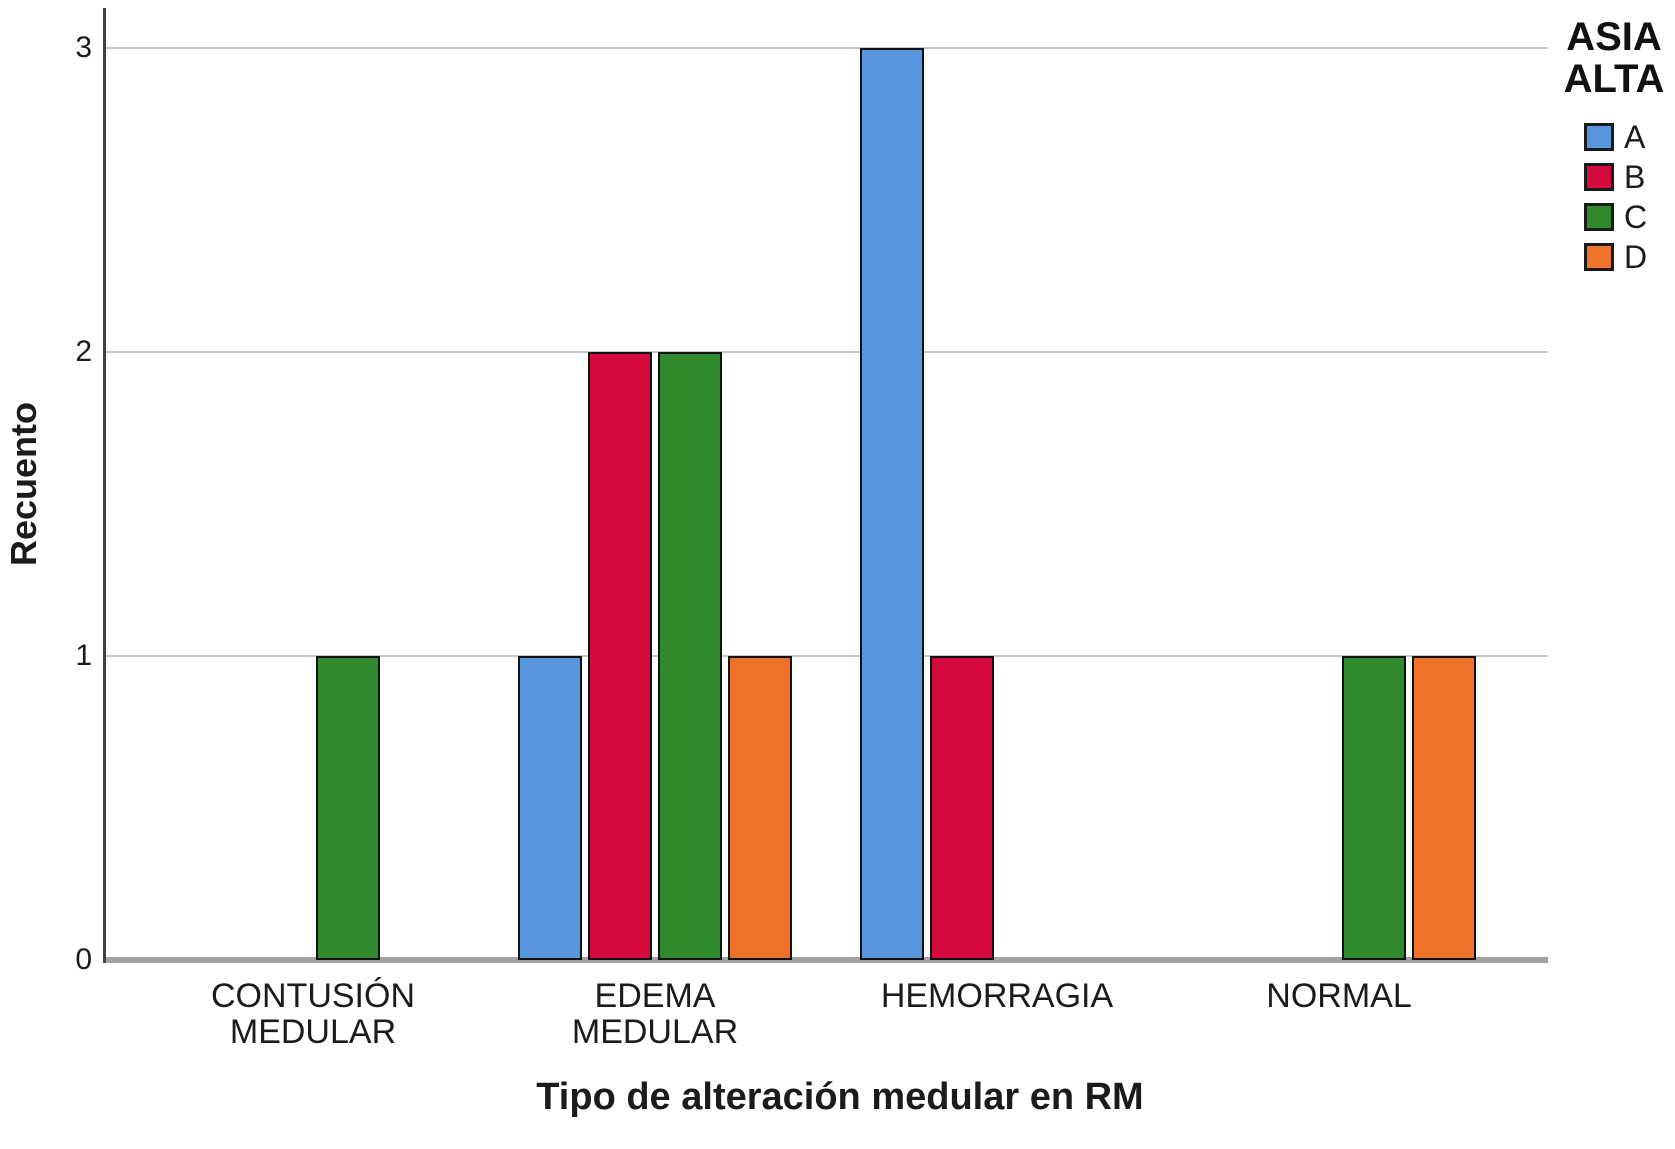 The width and height of the screenshot is (1675, 1149). I want to click on y-tick-label-0: 0, so click(83, 959).